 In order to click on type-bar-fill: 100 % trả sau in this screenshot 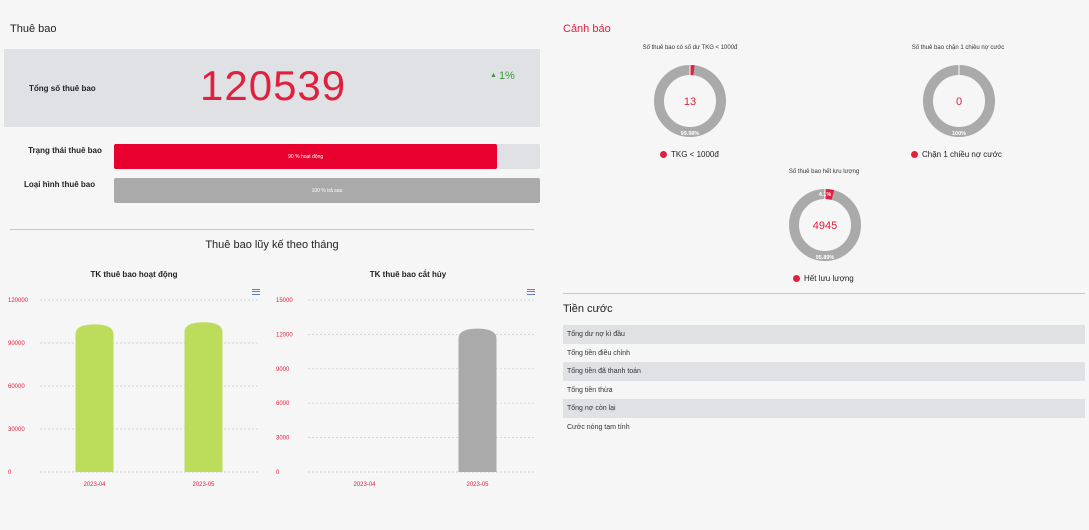, I will do `click(327, 190)`.